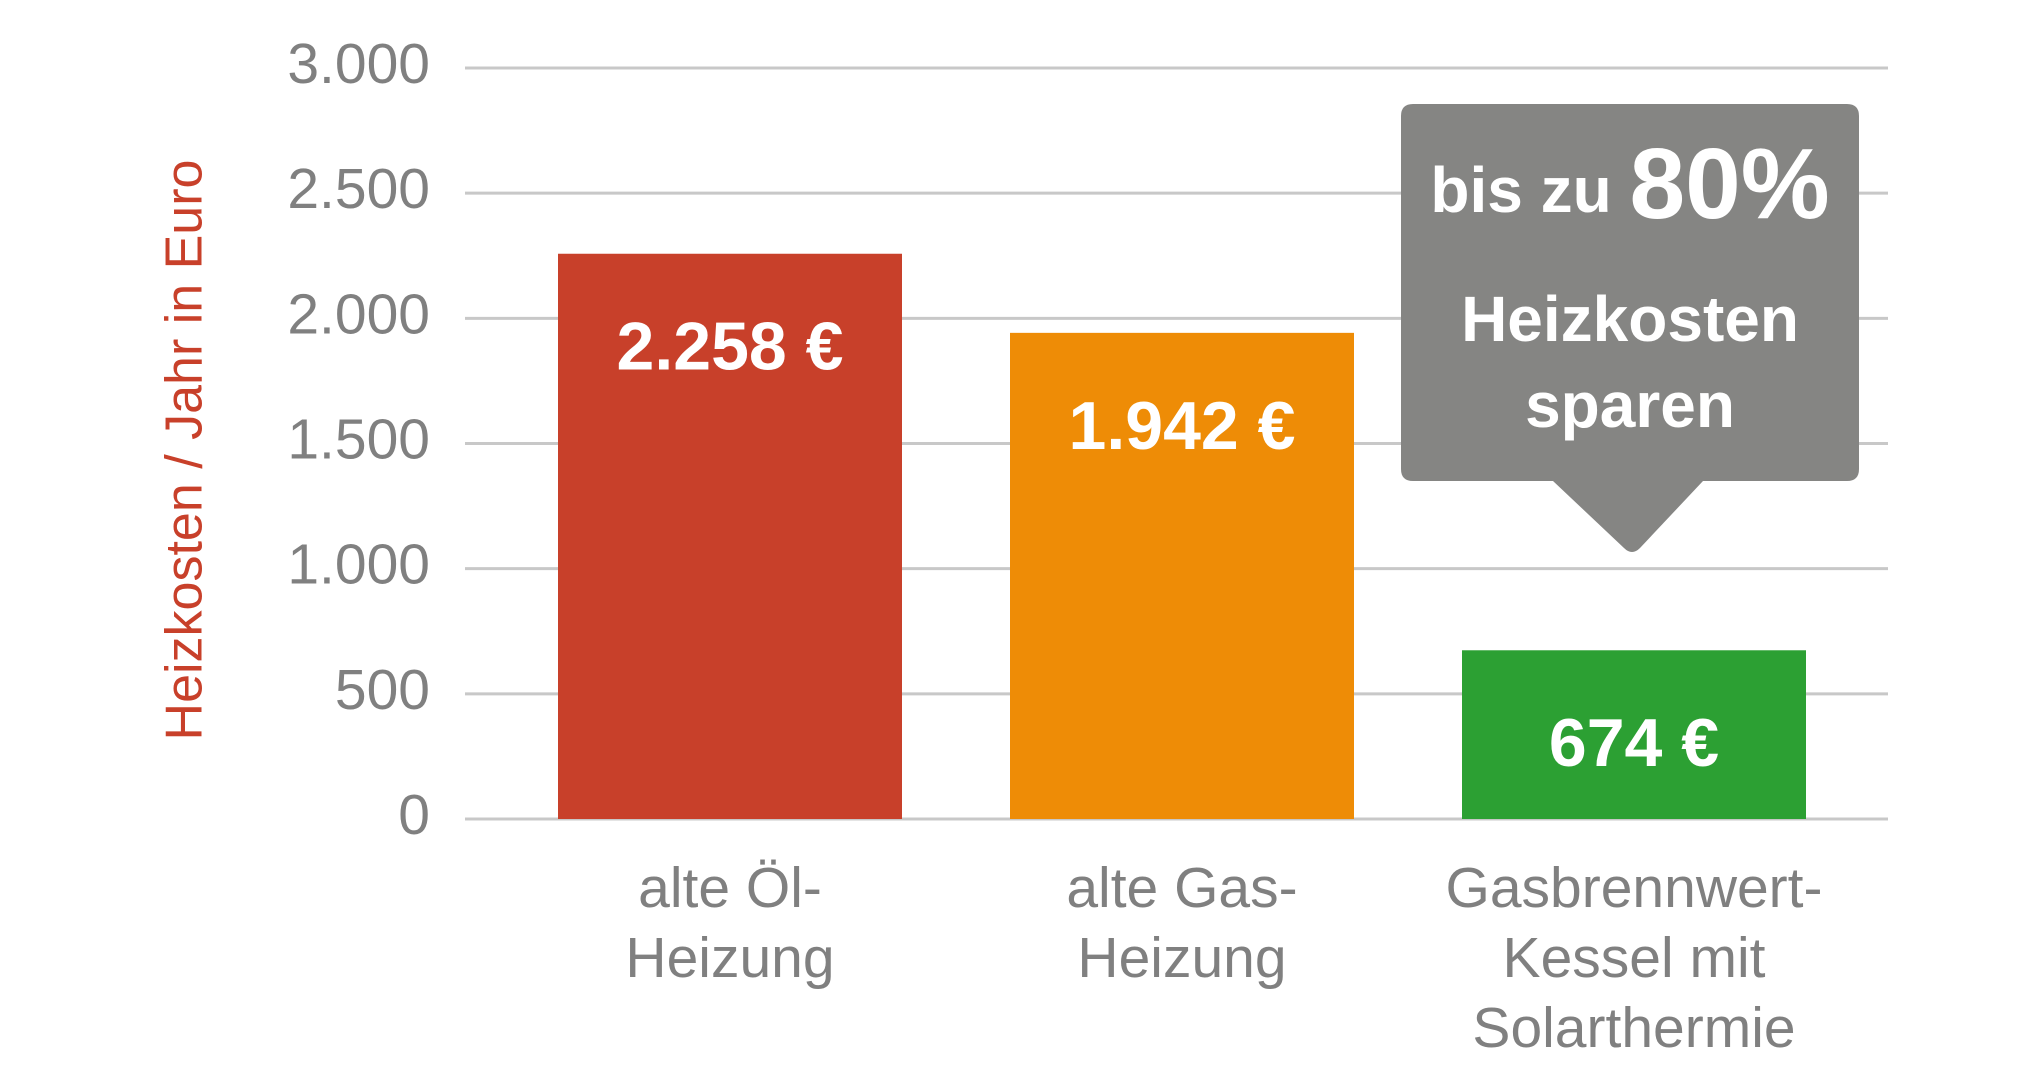  I want to click on y-axis-label: Heizkosten / Jahr in Euro, so click(185, 450).